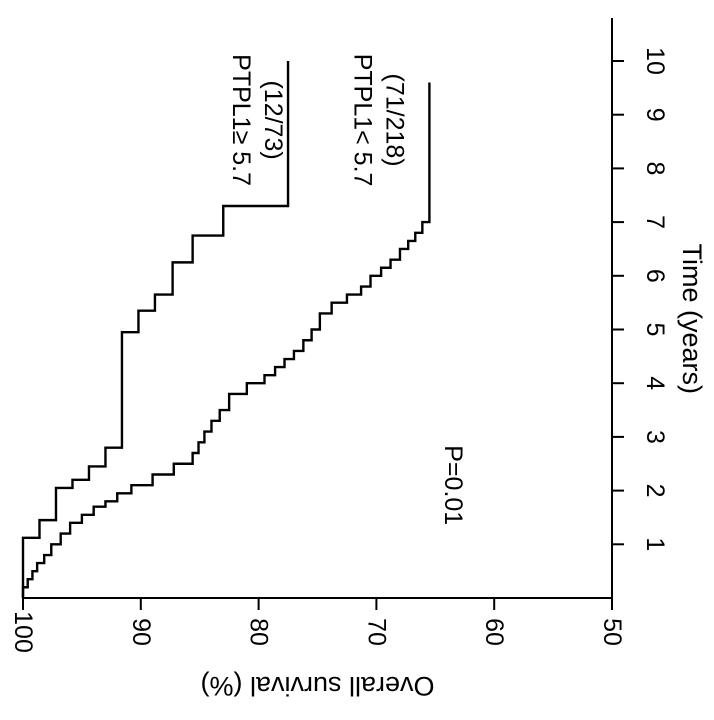 The height and width of the screenshot is (720, 714). What do you see at coordinates (453, 485) in the screenshot?
I see `p-value-annotation: P=0.01` at bounding box center [453, 485].